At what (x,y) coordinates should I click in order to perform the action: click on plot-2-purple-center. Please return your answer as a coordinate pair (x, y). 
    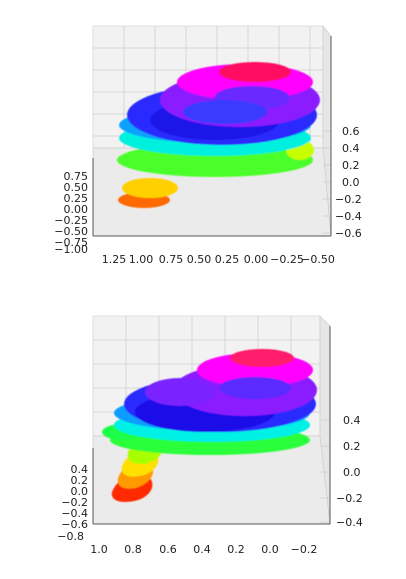
    Looking at the image, I should click on (255, 388).